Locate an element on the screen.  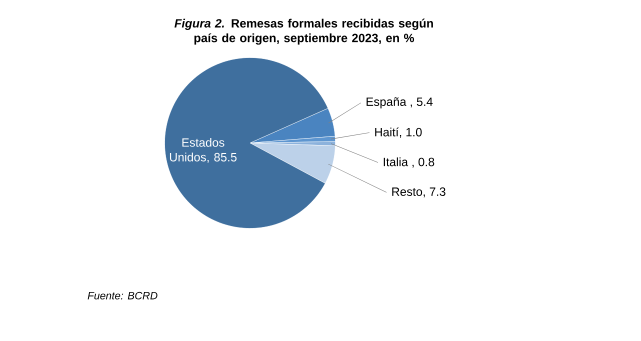
slice-label: Haití is located at coordinates (387, 131).